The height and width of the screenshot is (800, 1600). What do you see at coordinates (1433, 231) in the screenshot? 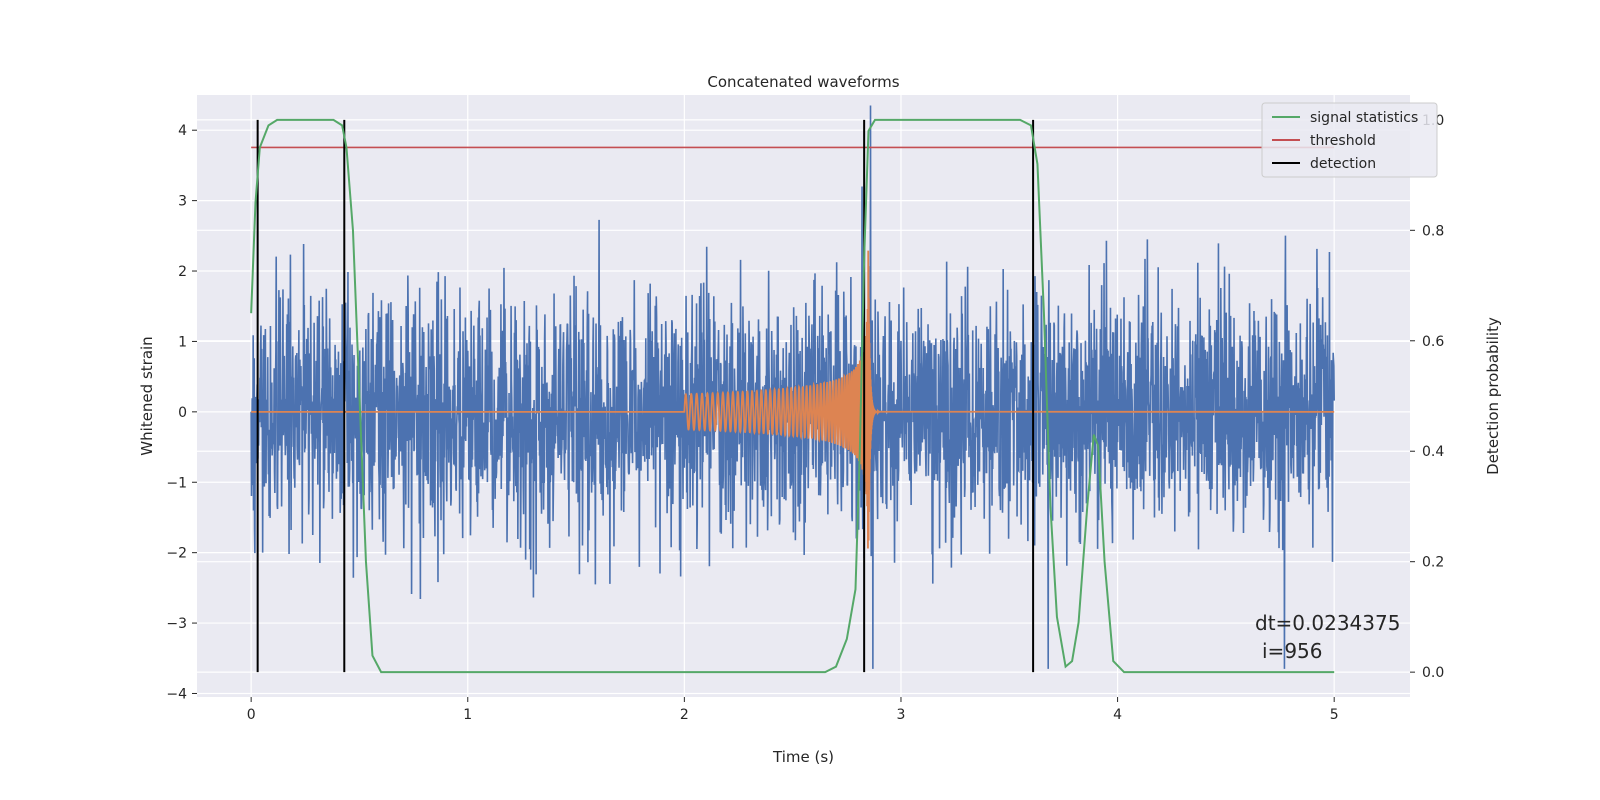
I see `y-right-tick-label: 0.8` at bounding box center [1433, 231].